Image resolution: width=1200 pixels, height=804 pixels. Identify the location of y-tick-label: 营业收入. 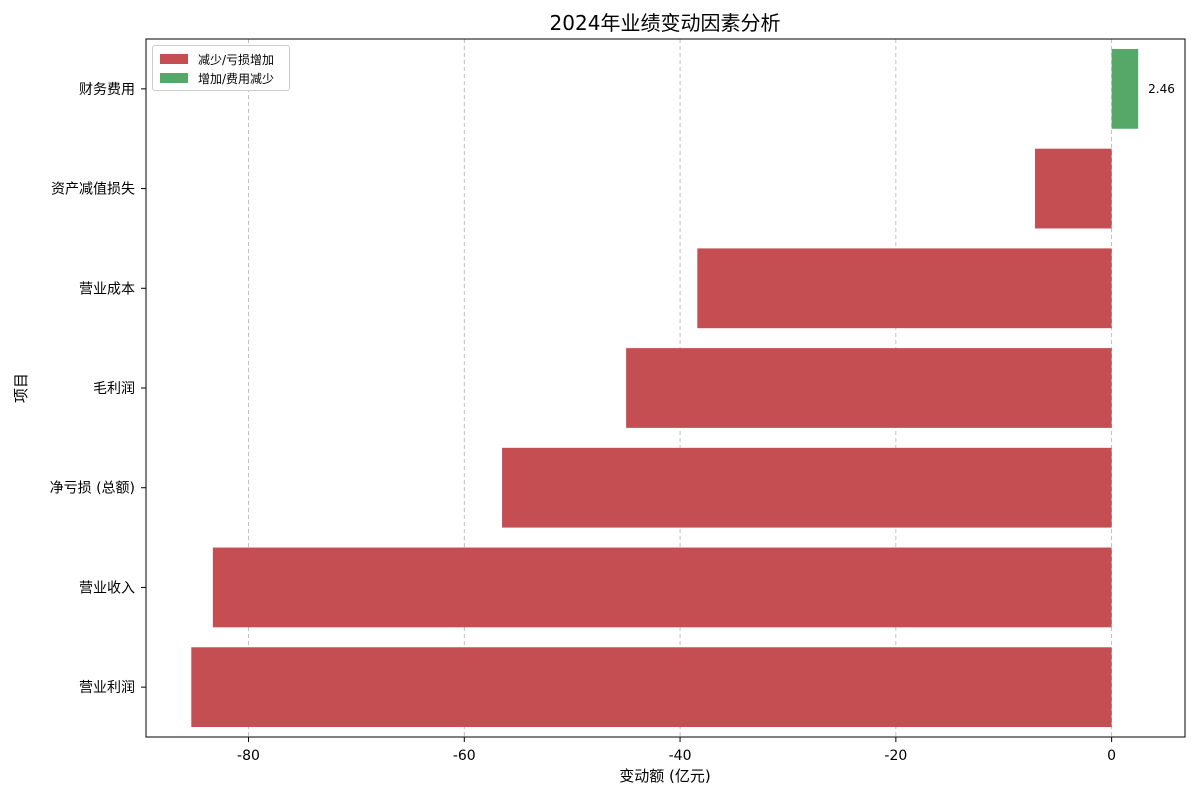
(107, 588).